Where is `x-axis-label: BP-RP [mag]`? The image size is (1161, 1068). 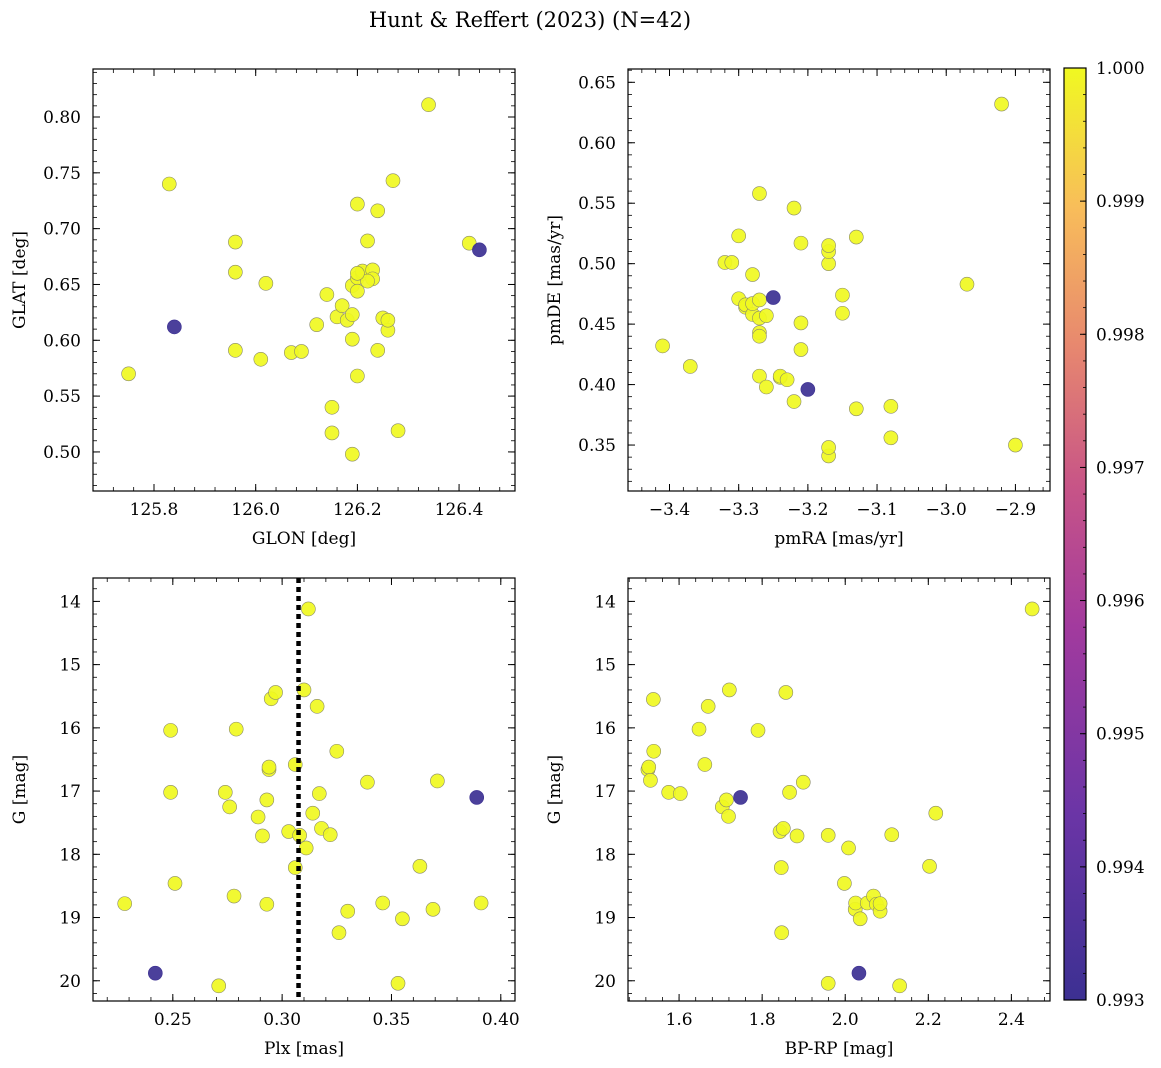
x-axis-label: BP-RP [mag] is located at coordinates (839, 1049).